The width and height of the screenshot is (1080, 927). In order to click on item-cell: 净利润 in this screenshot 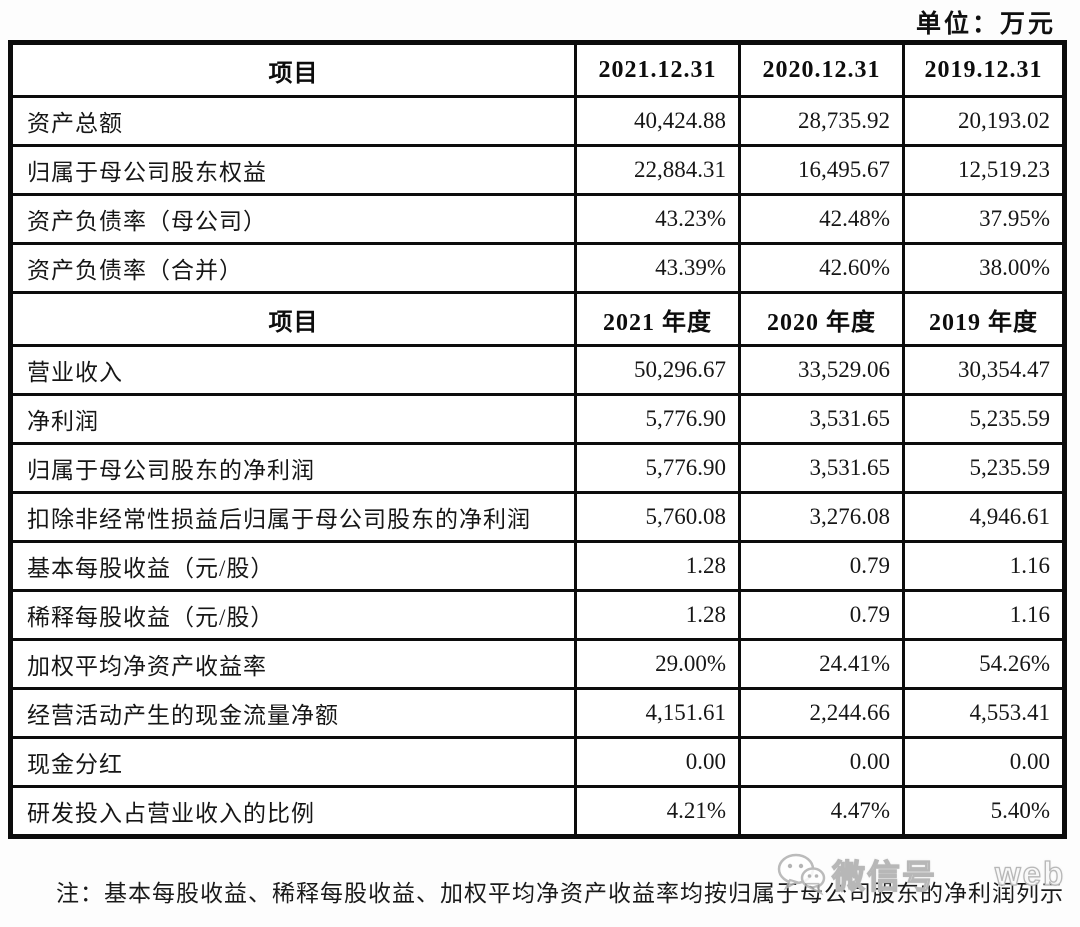, I will do `click(293, 419)`.